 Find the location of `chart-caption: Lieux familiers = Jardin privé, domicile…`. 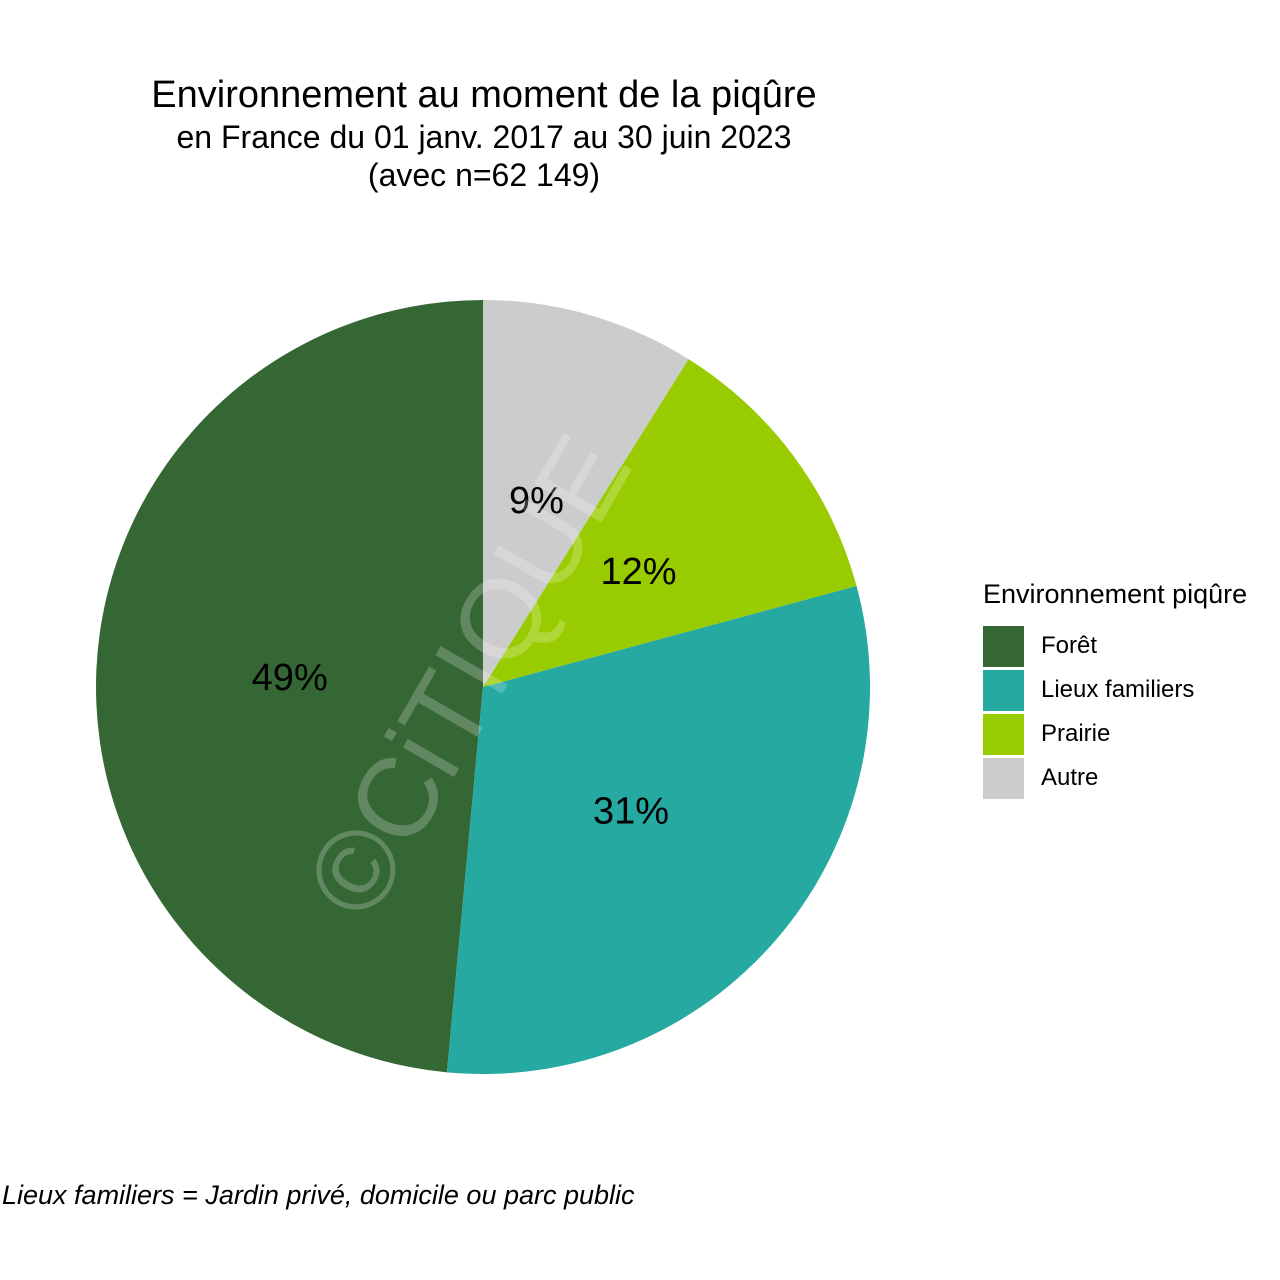

chart-caption: Lieux familiers = Jardin privé, domicile… is located at coordinates (318, 1195).